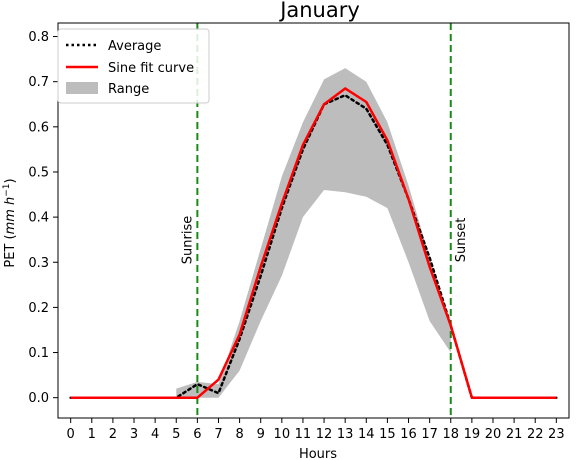 The height and width of the screenshot is (460, 583). What do you see at coordinates (472, 434) in the screenshot?
I see `x-tick-label: 19` at bounding box center [472, 434].